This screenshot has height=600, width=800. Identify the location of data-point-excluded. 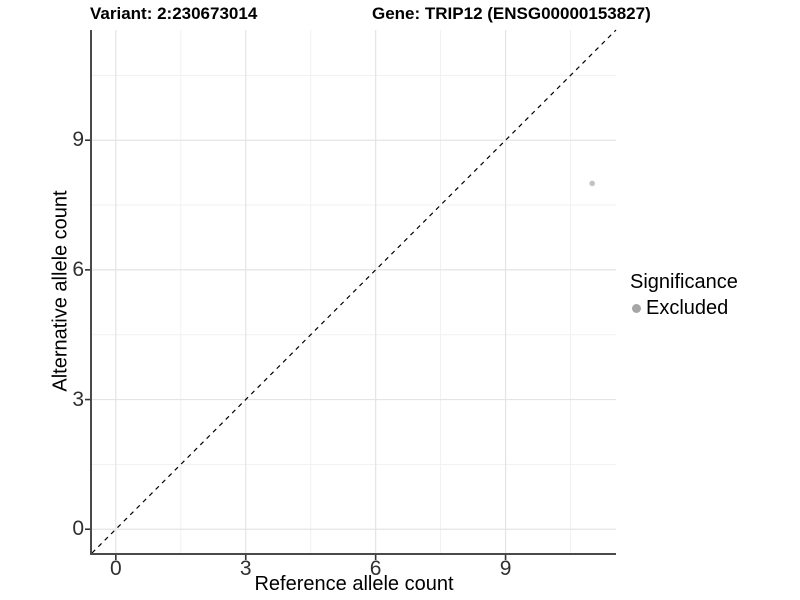
(592, 183).